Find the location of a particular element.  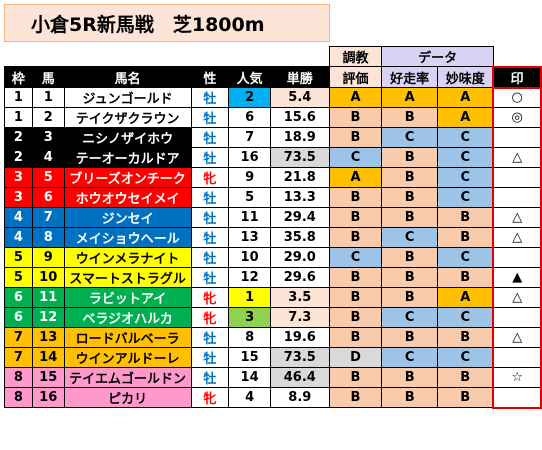

mark-cell: ☆ is located at coordinates (517, 377).